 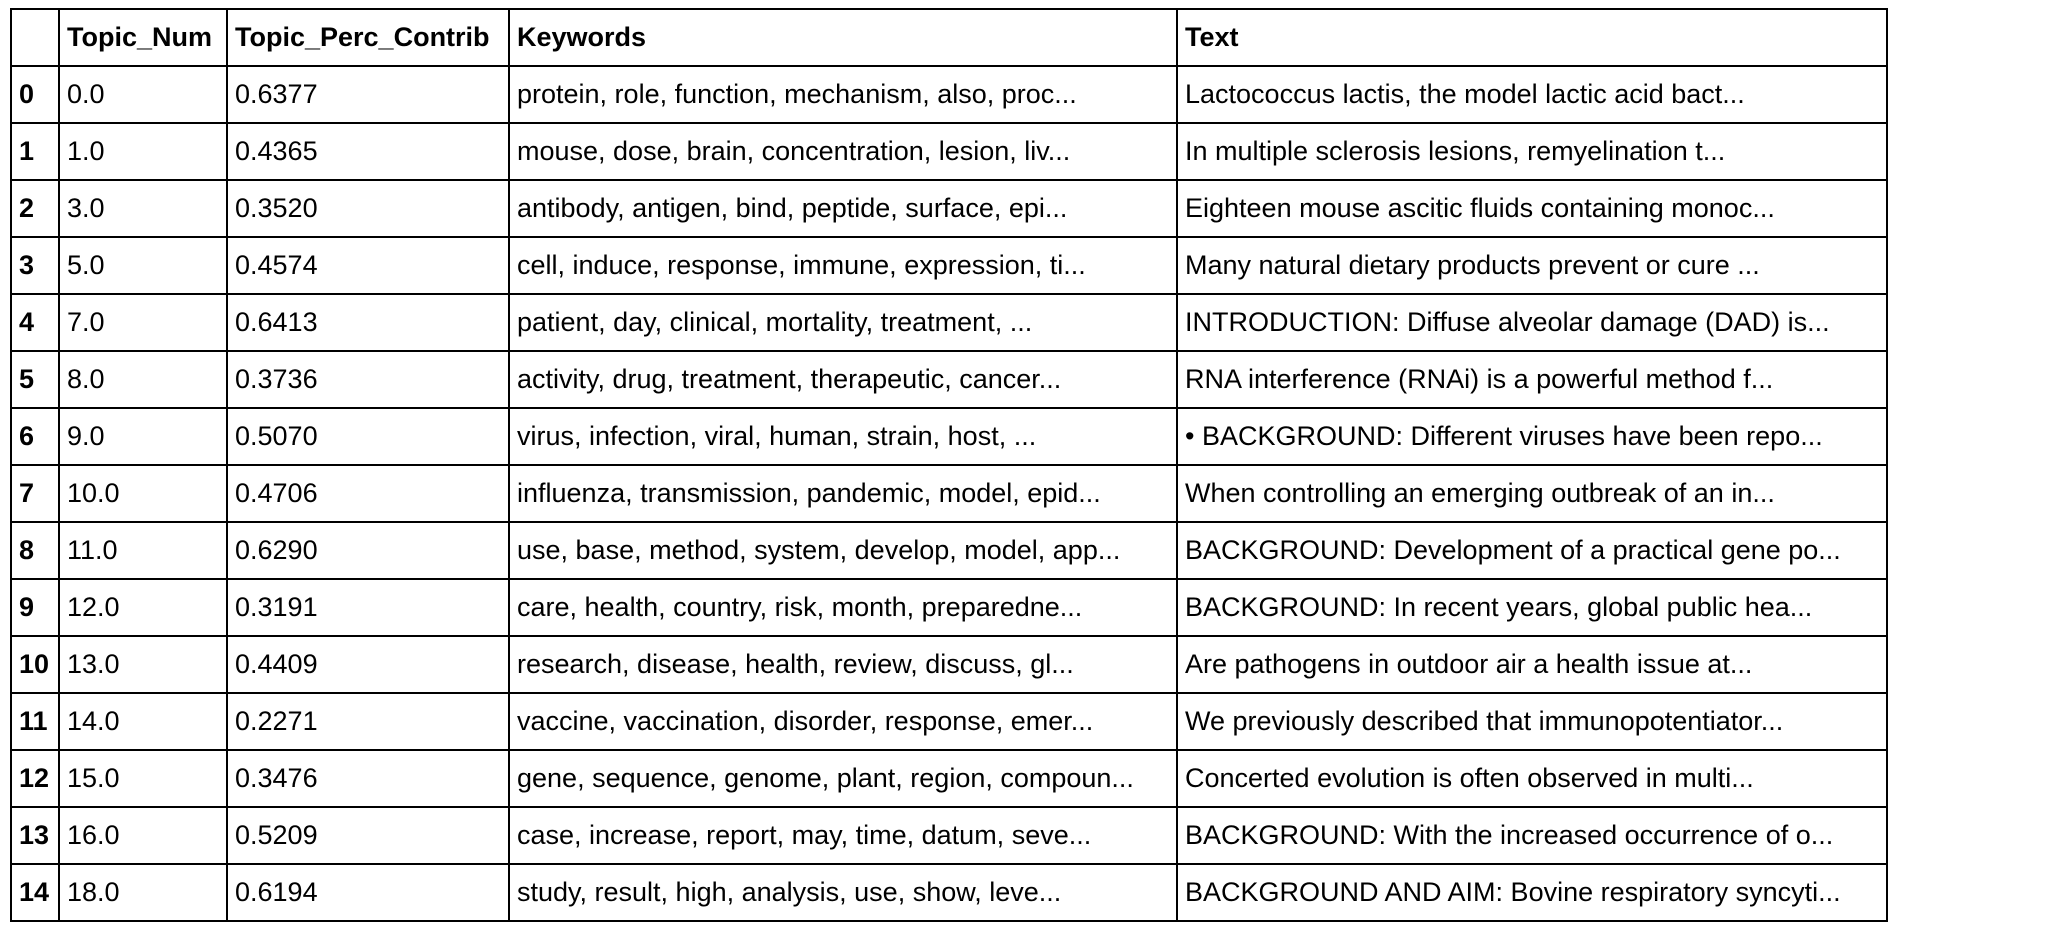 What do you see at coordinates (368, 493) in the screenshot?
I see `topic-perc-cell: 0.4706` at bounding box center [368, 493].